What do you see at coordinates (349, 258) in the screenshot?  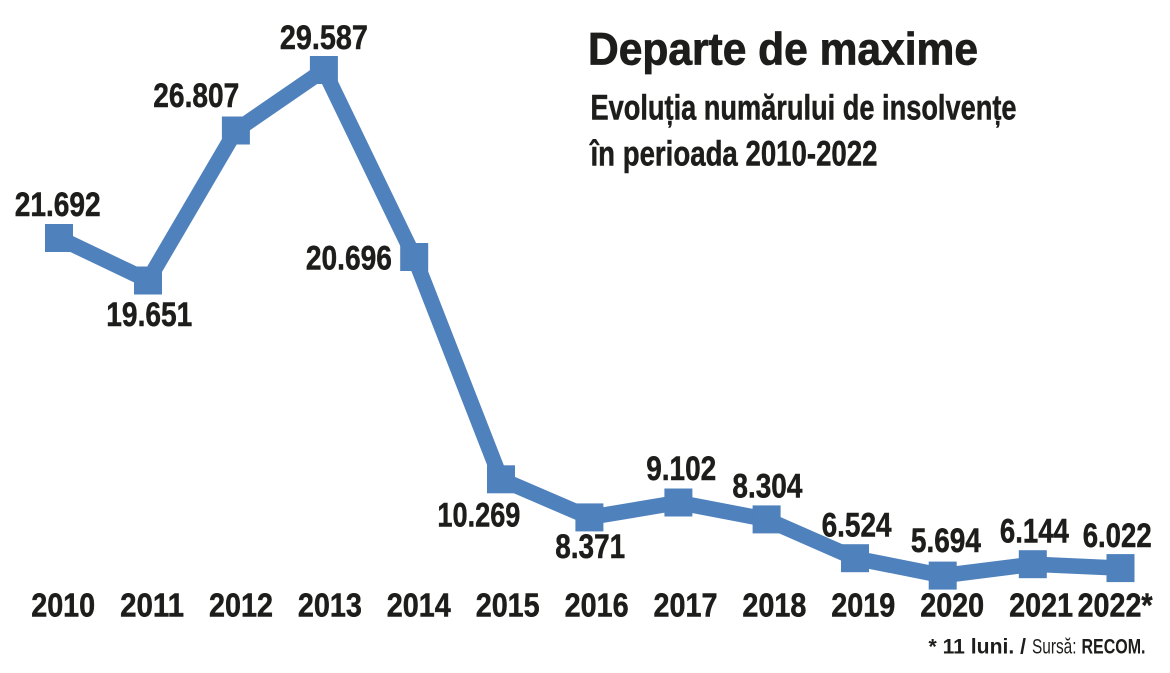 I see `svg-text: 20.696` at bounding box center [349, 258].